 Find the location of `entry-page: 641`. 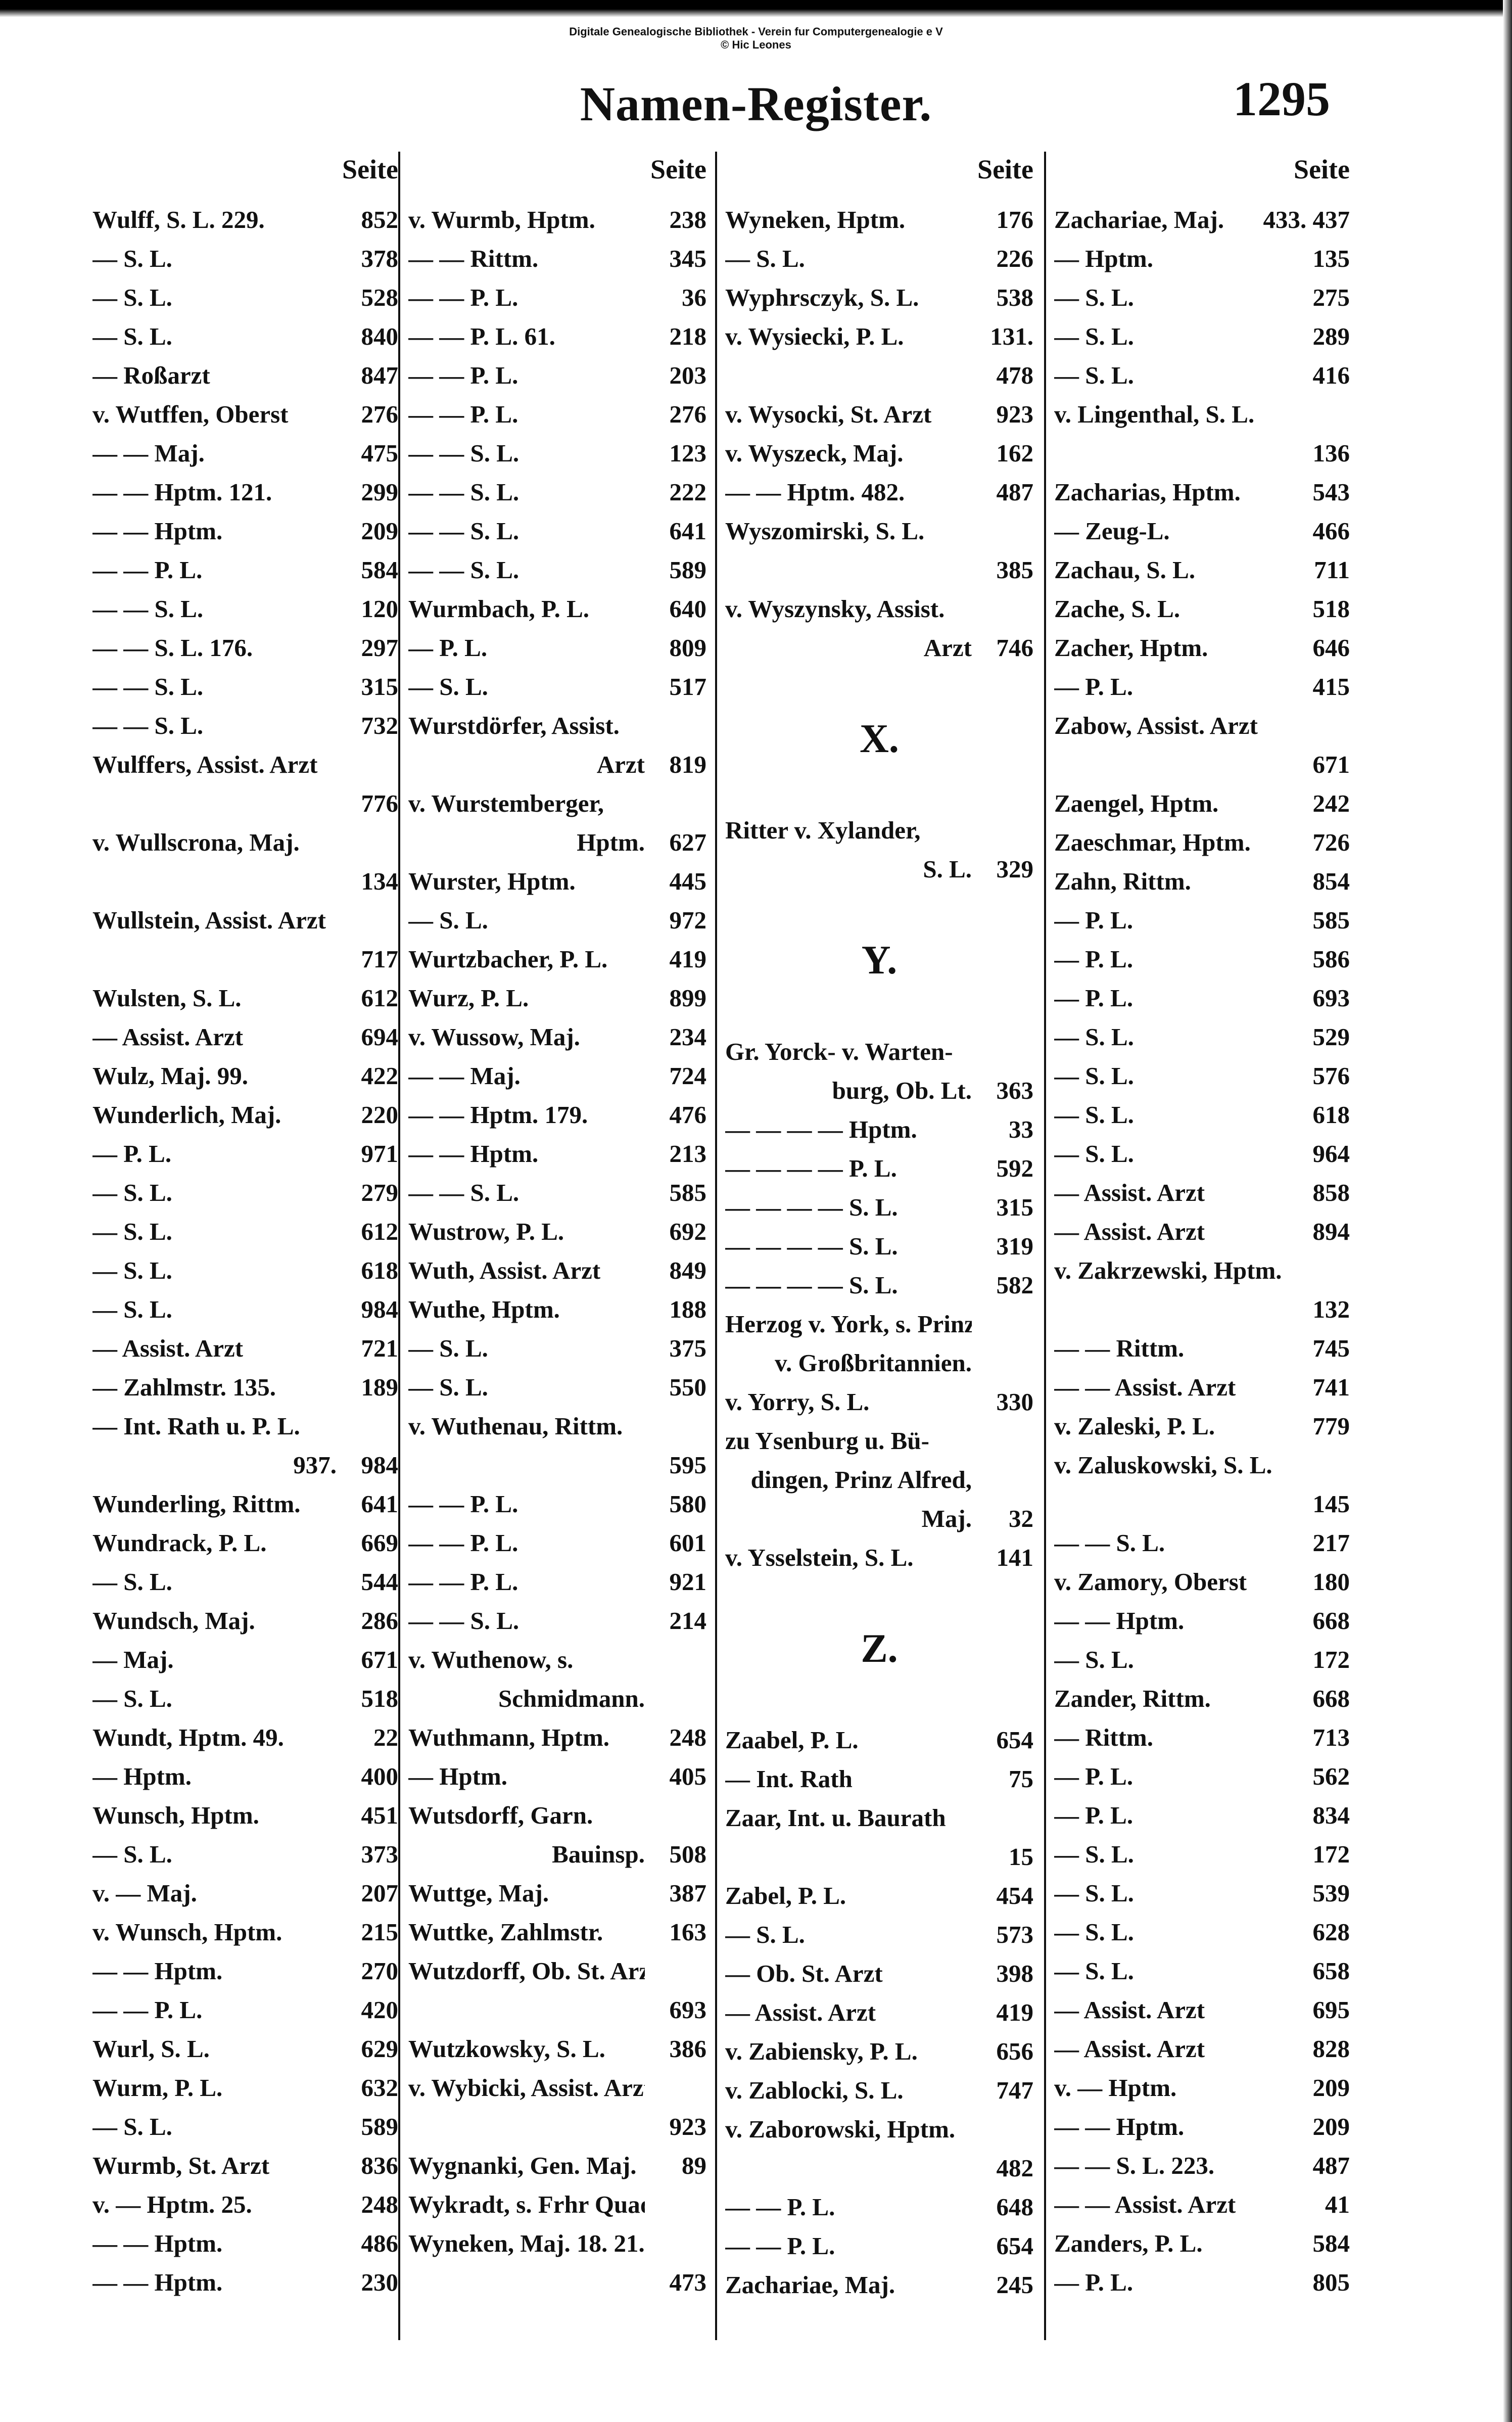

entry-page: 641 is located at coordinates (380, 1504).